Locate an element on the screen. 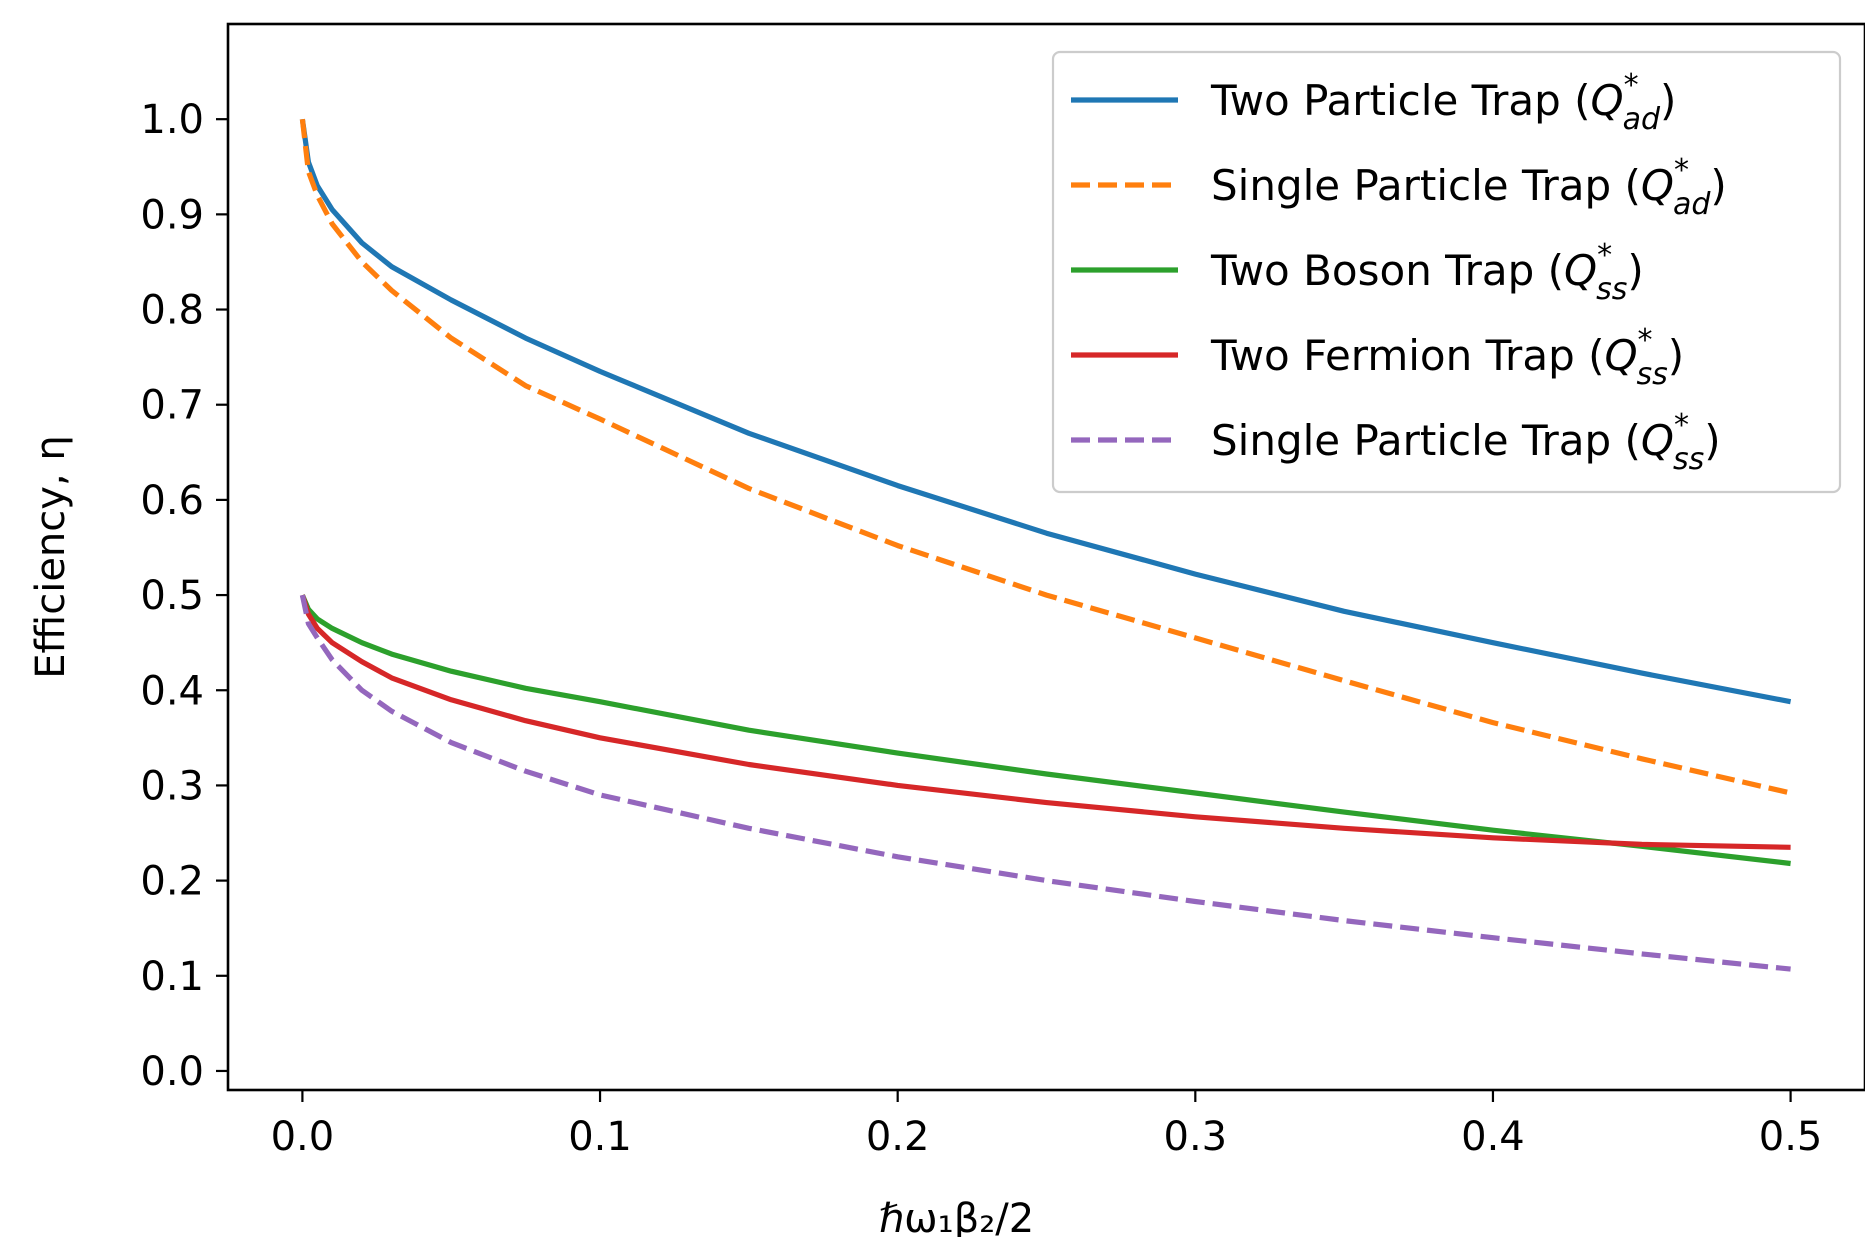  x-tick-label: 0.5 is located at coordinates (1791, 1137).